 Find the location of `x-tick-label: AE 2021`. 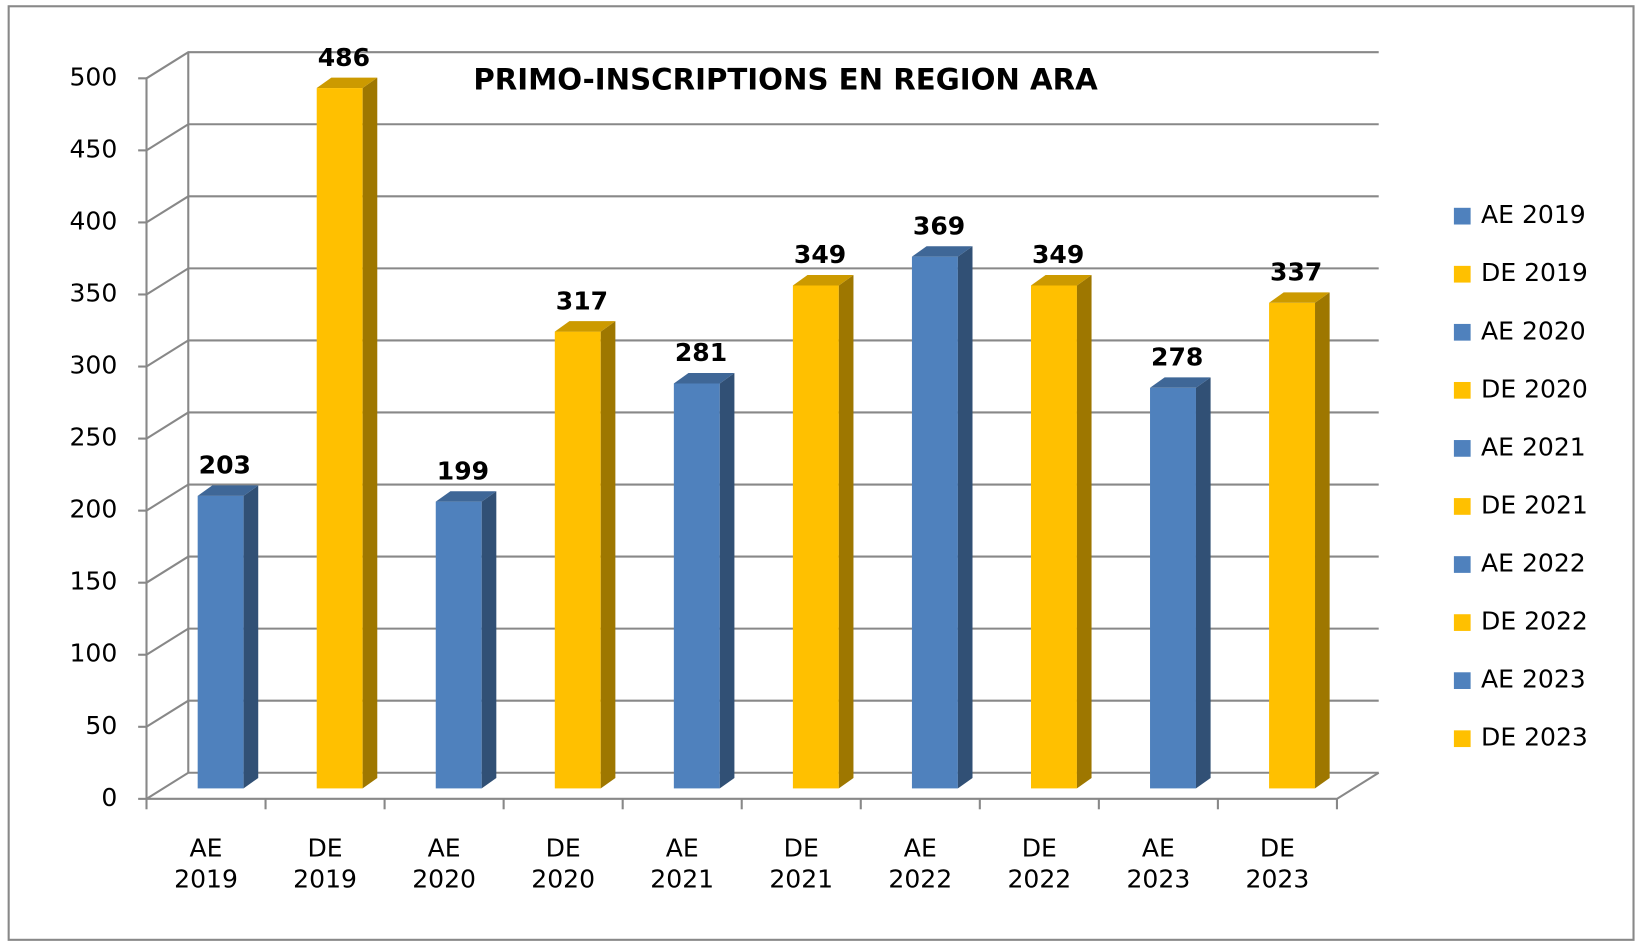

x-tick-label: AE 2021 is located at coordinates (682, 863).